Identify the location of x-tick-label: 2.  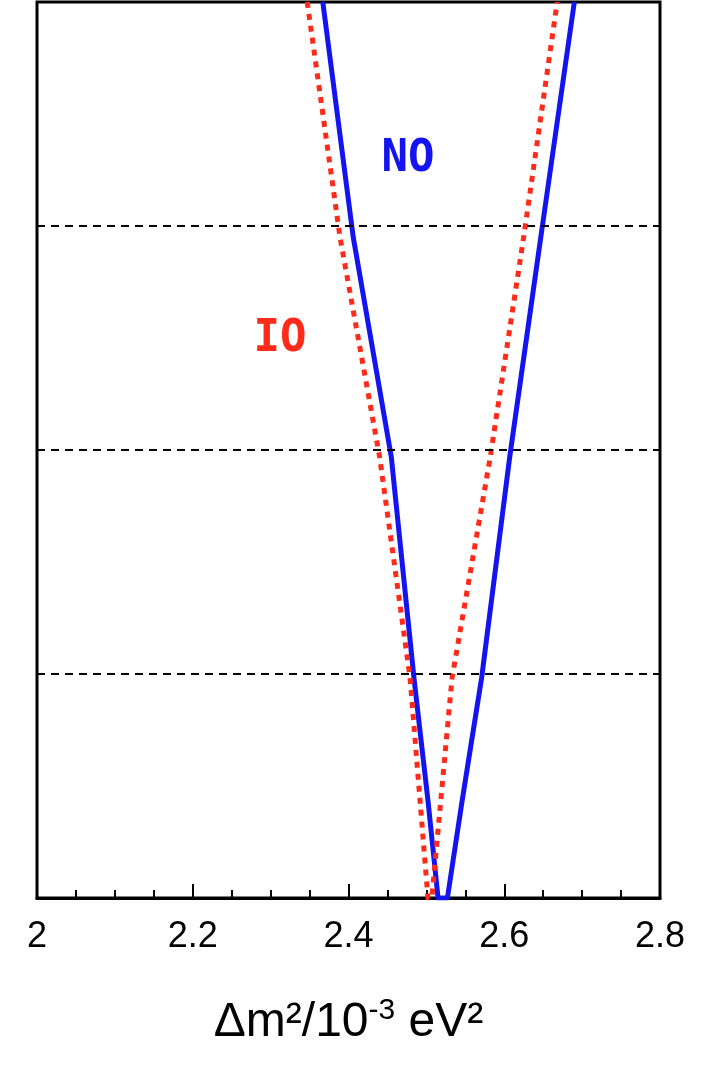
(37, 934).